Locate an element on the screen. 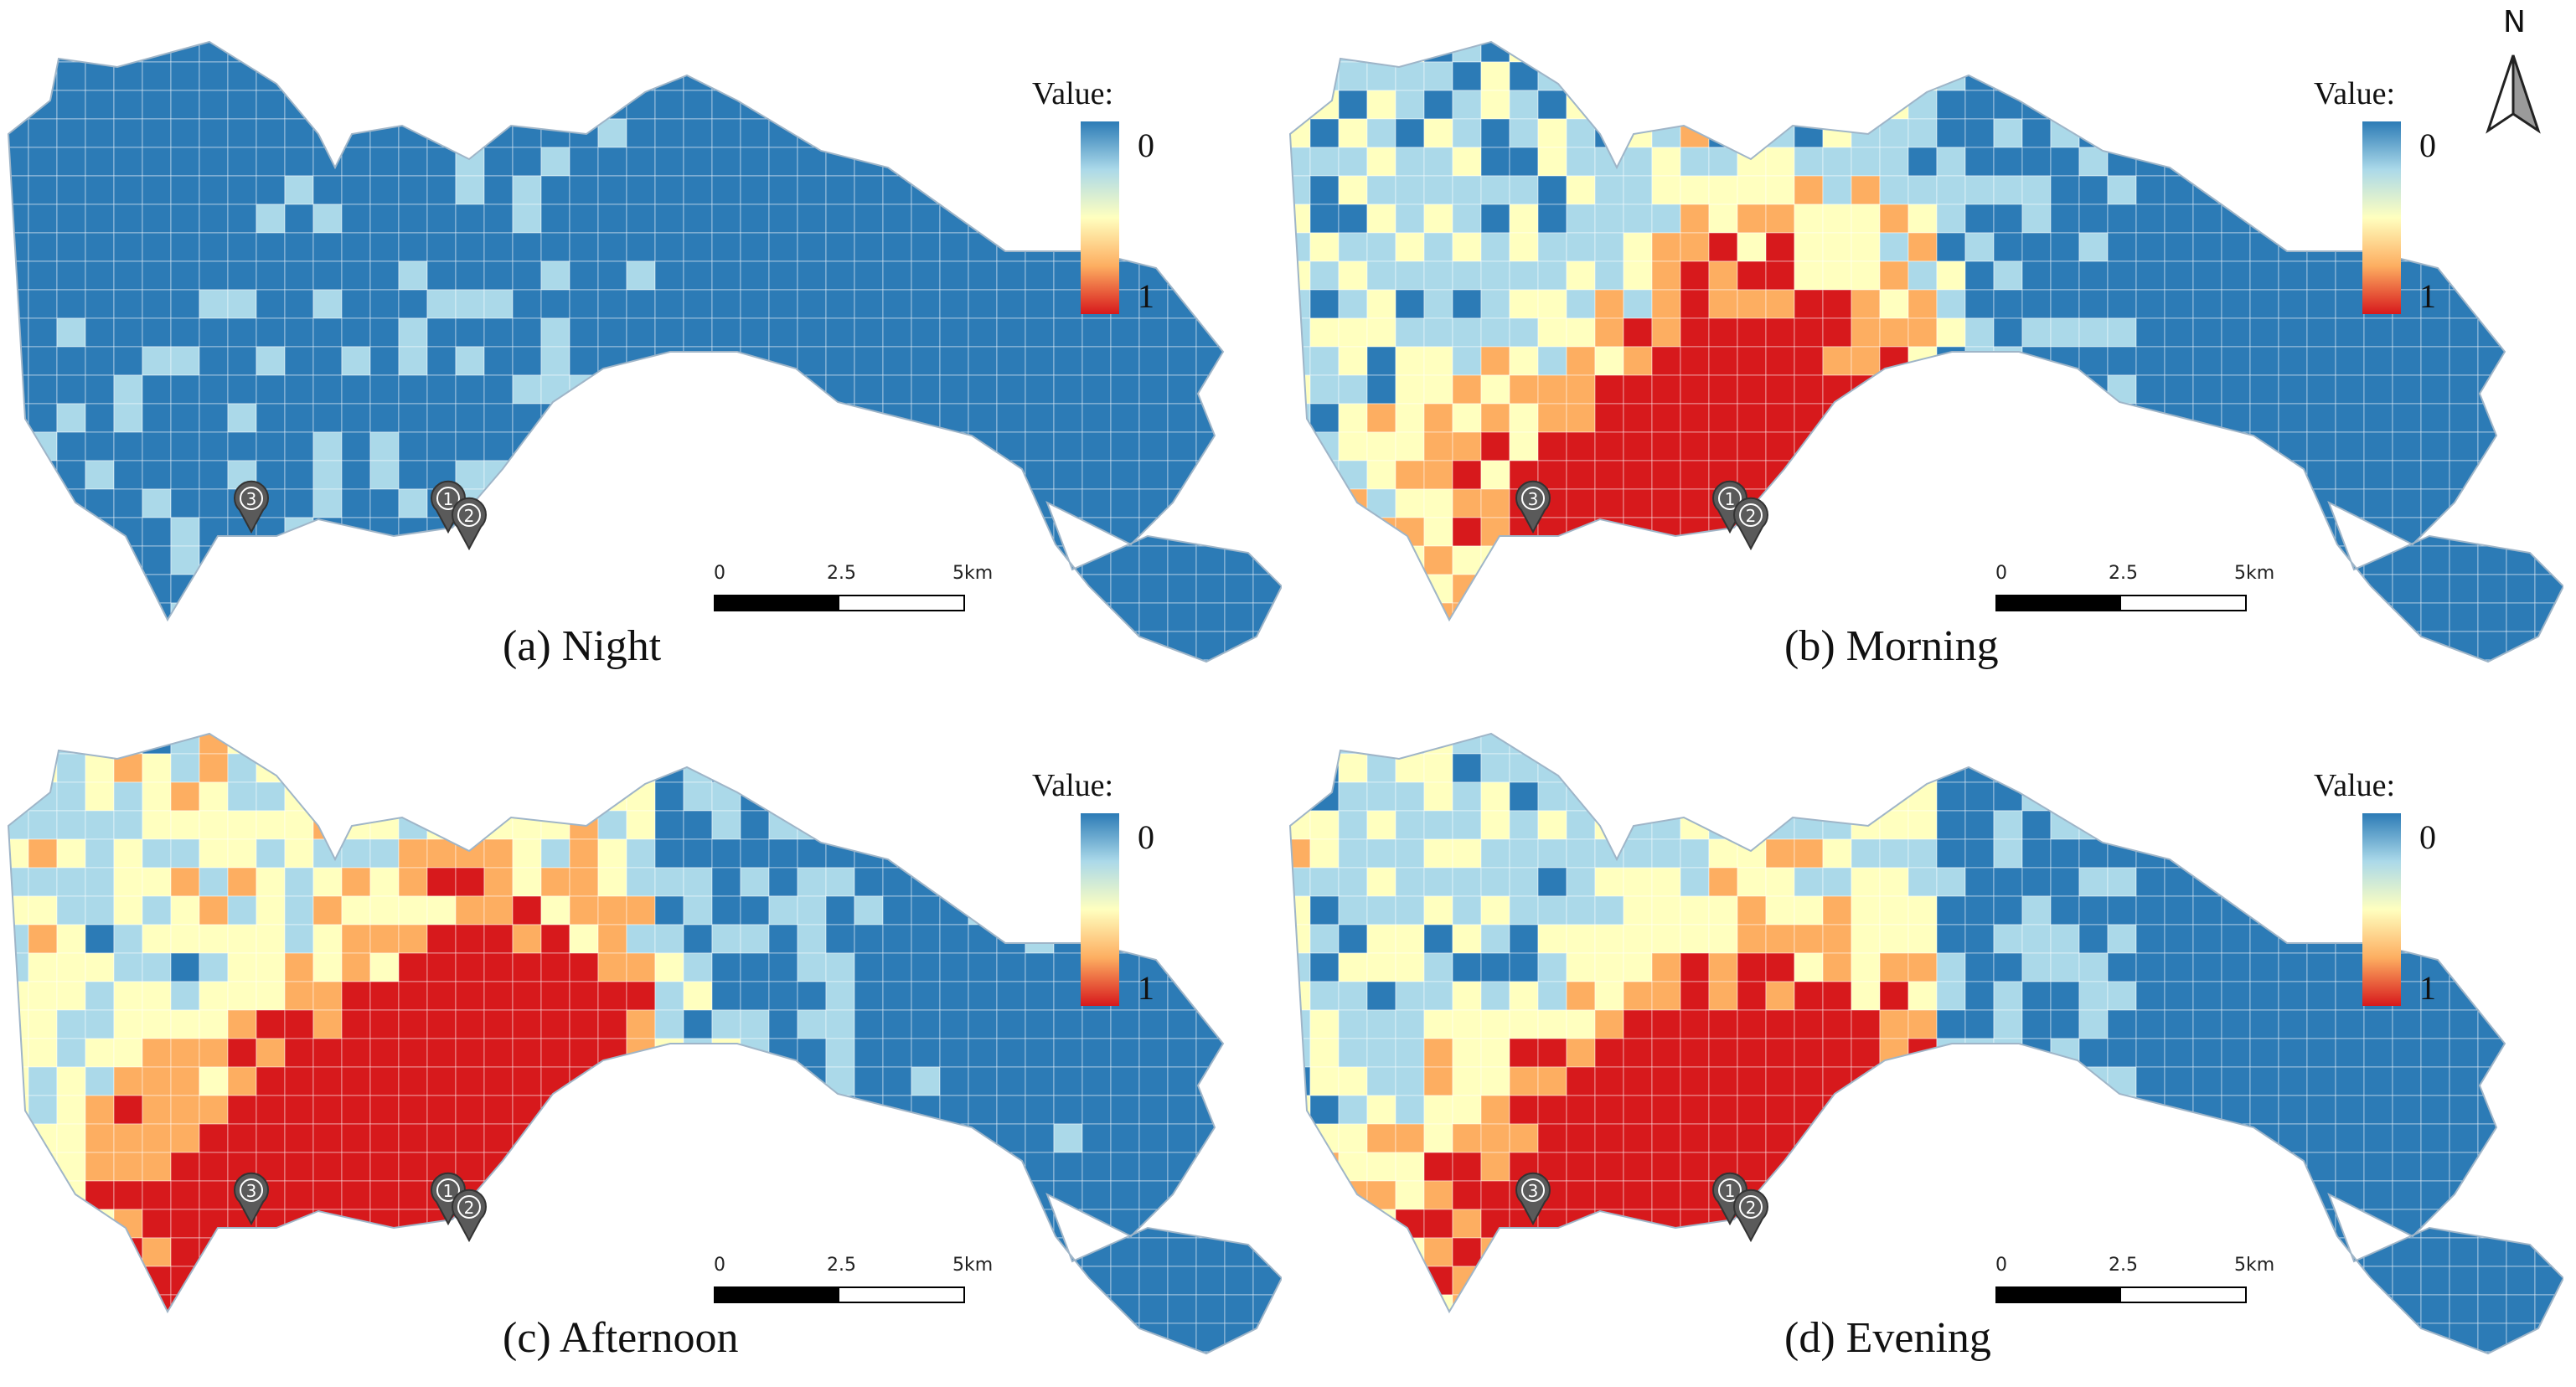 This screenshot has width=2576, height=1387. scale-bar-black is located at coordinates (776, 603).